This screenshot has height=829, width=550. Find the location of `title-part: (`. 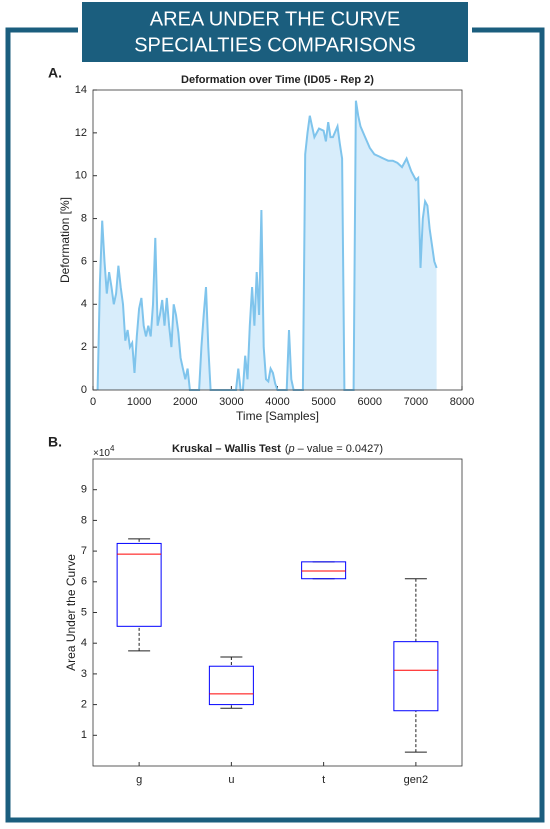

title-part: ( is located at coordinates (287, 449).